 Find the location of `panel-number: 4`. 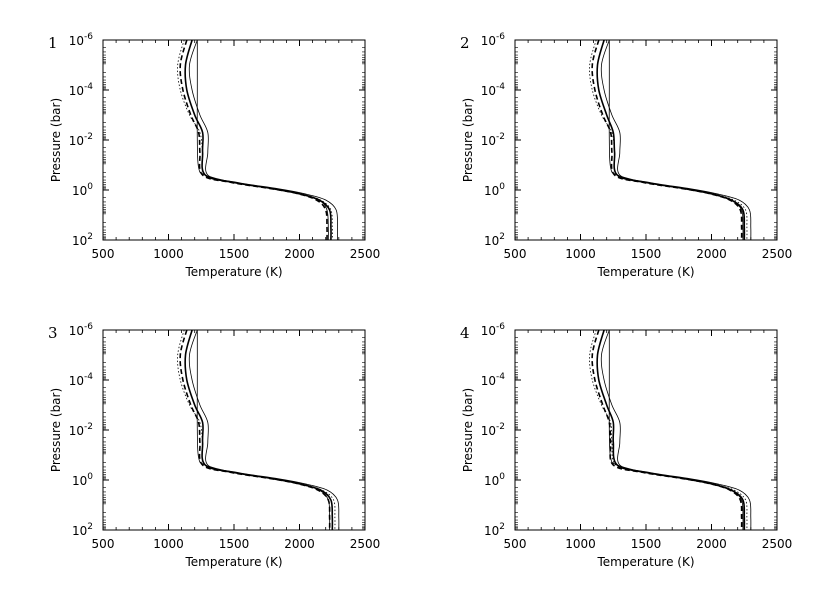

panel-number: 4 is located at coordinates (465, 333).